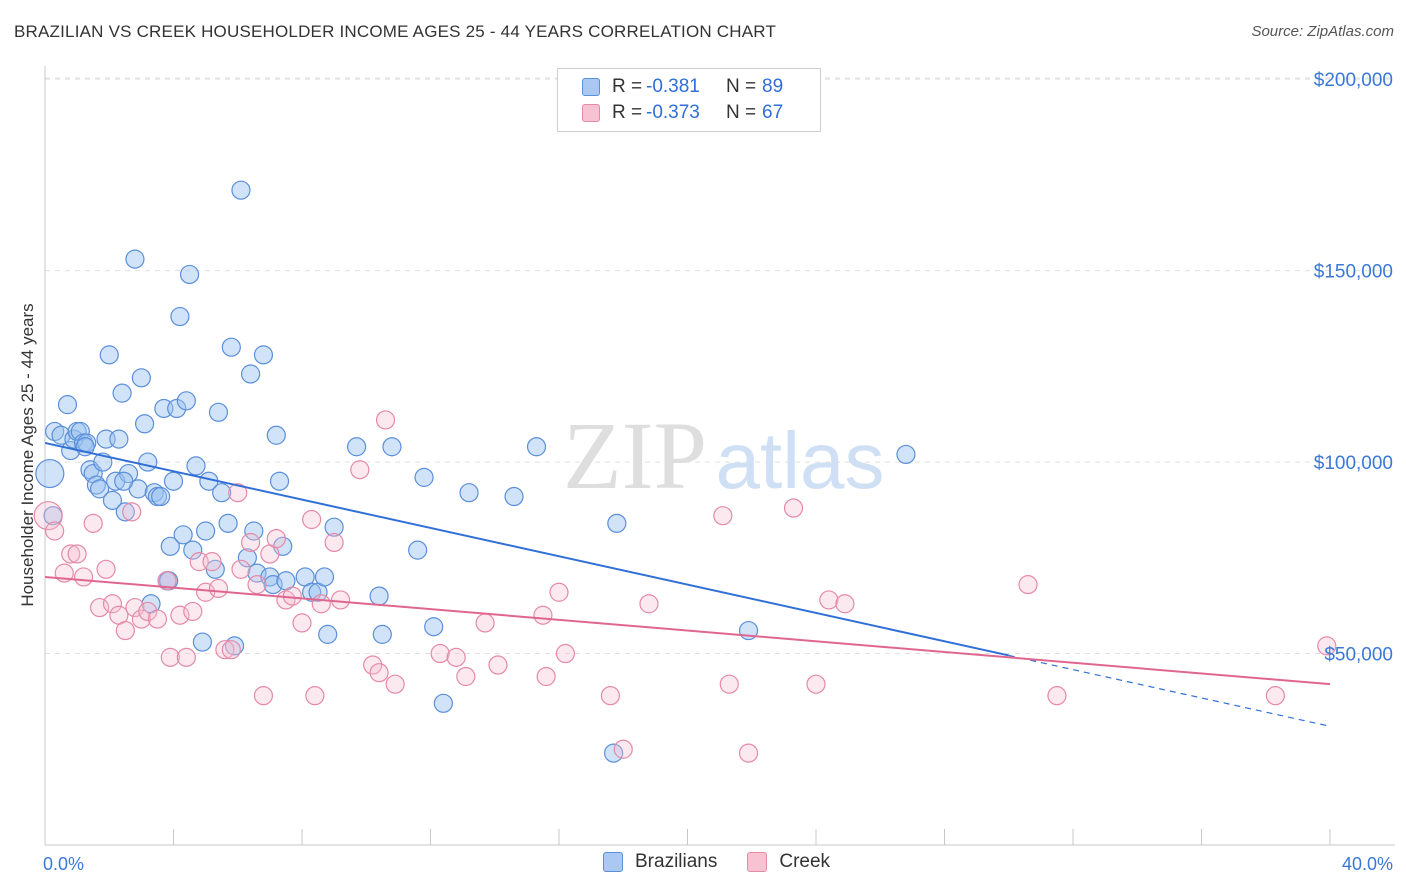  What do you see at coordinates (1353, 463) in the screenshot?
I see `y-tick-label: $100,000` at bounding box center [1353, 463].